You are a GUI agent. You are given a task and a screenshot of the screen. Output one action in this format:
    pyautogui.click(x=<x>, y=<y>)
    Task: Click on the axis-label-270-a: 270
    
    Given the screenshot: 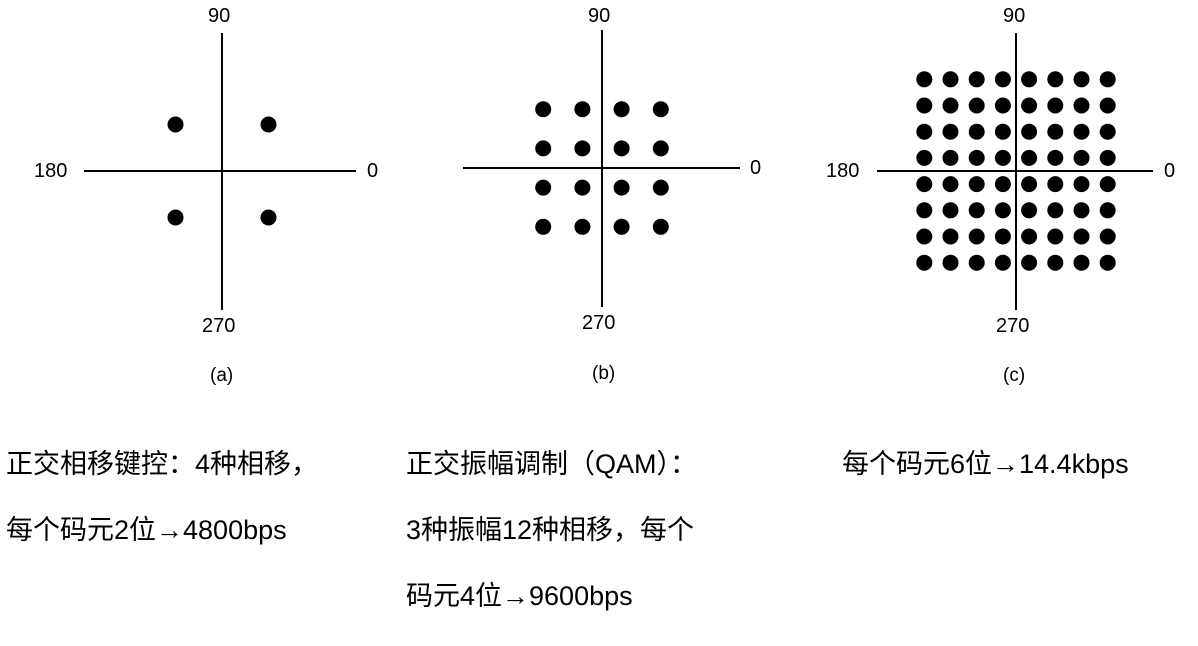 What is the action you would take?
    pyautogui.click(x=219, y=326)
    